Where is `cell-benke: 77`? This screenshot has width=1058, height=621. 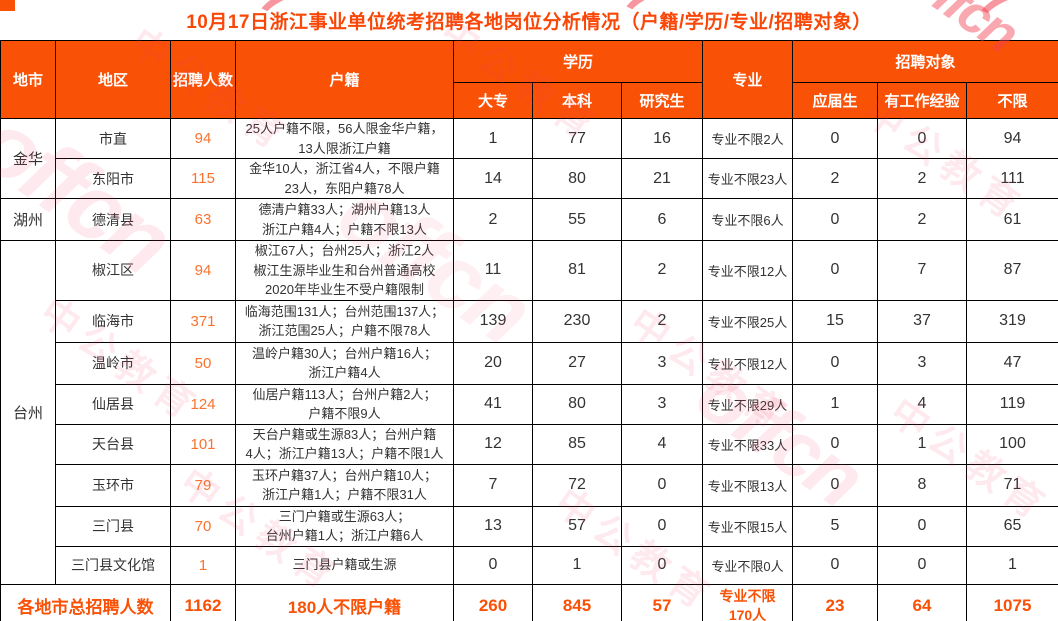
cell-benke: 77 is located at coordinates (577, 138).